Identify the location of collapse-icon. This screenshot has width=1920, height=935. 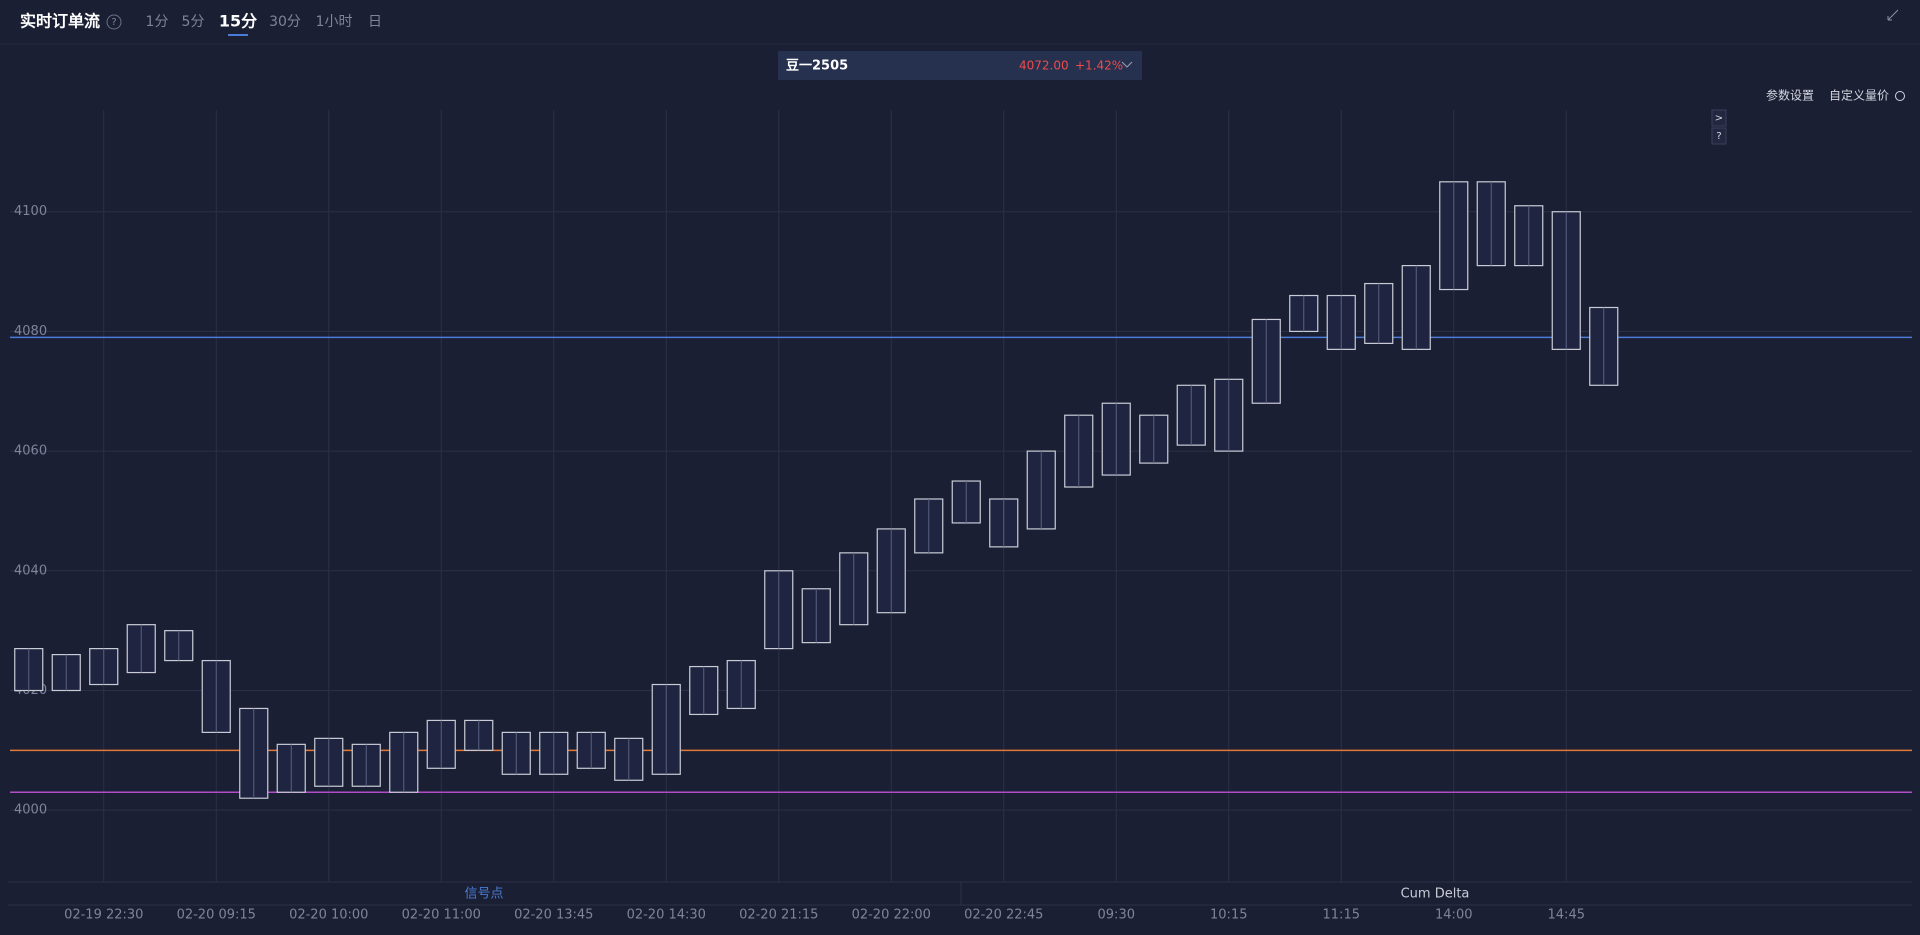
(1893, 15).